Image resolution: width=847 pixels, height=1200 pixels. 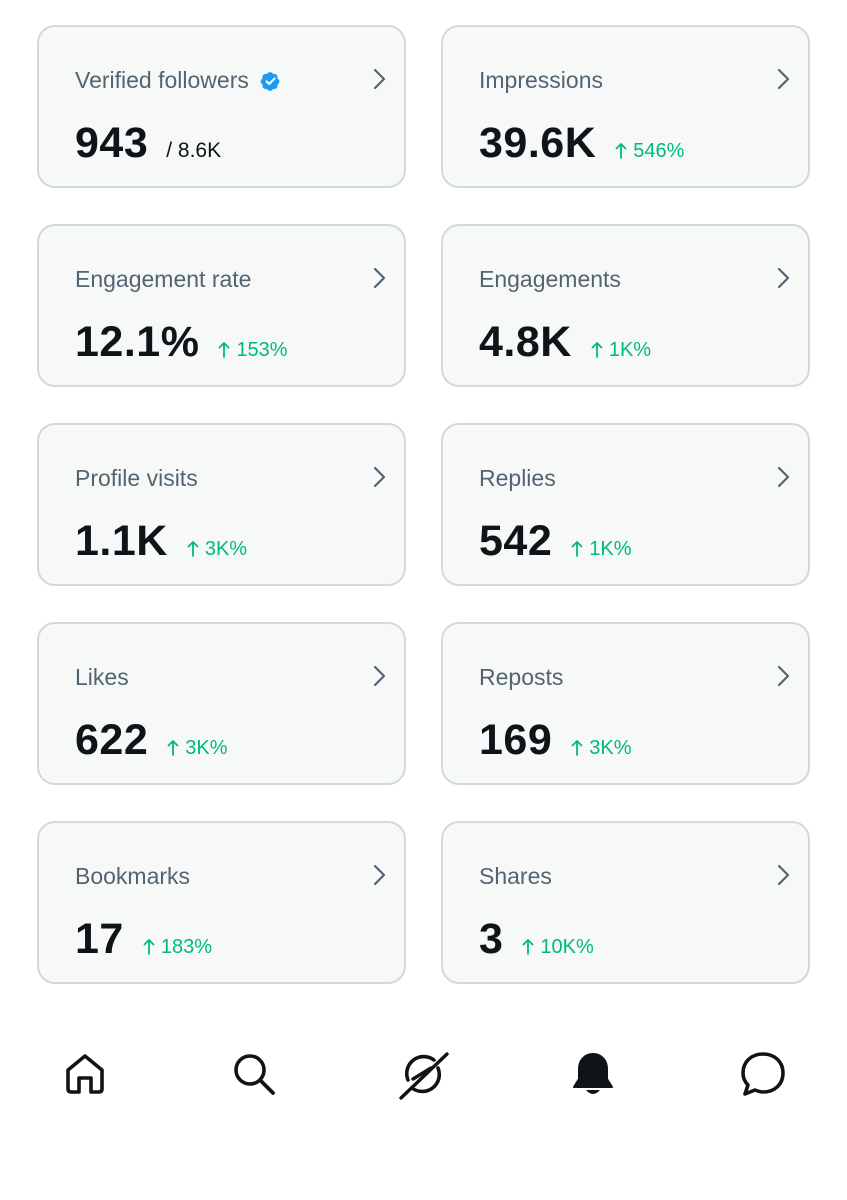 I want to click on card-title-label: Reposts, so click(x=521, y=677).